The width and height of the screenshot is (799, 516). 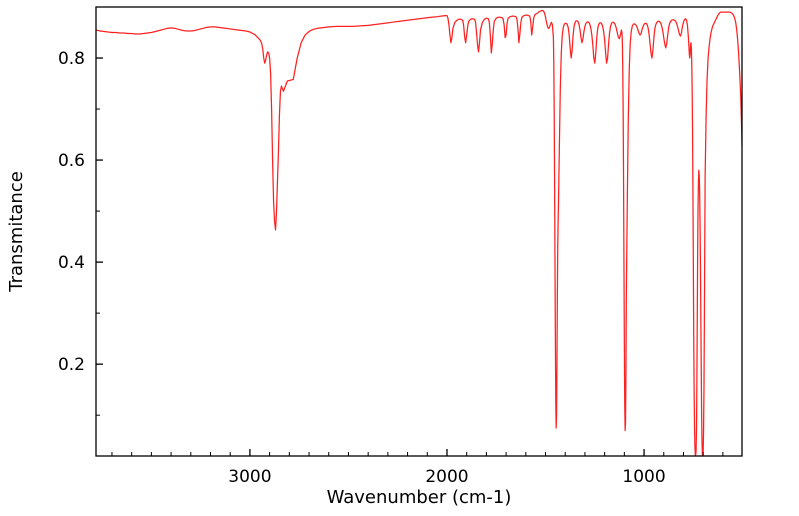 I want to click on y-tick-label: 0.4, so click(x=71, y=263).